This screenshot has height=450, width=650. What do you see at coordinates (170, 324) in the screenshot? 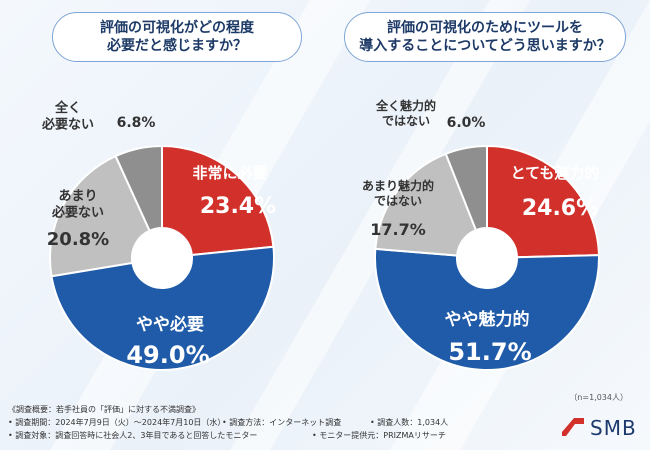
I see `slice-label-left-1: やや必要` at bounding box center [170, 324].